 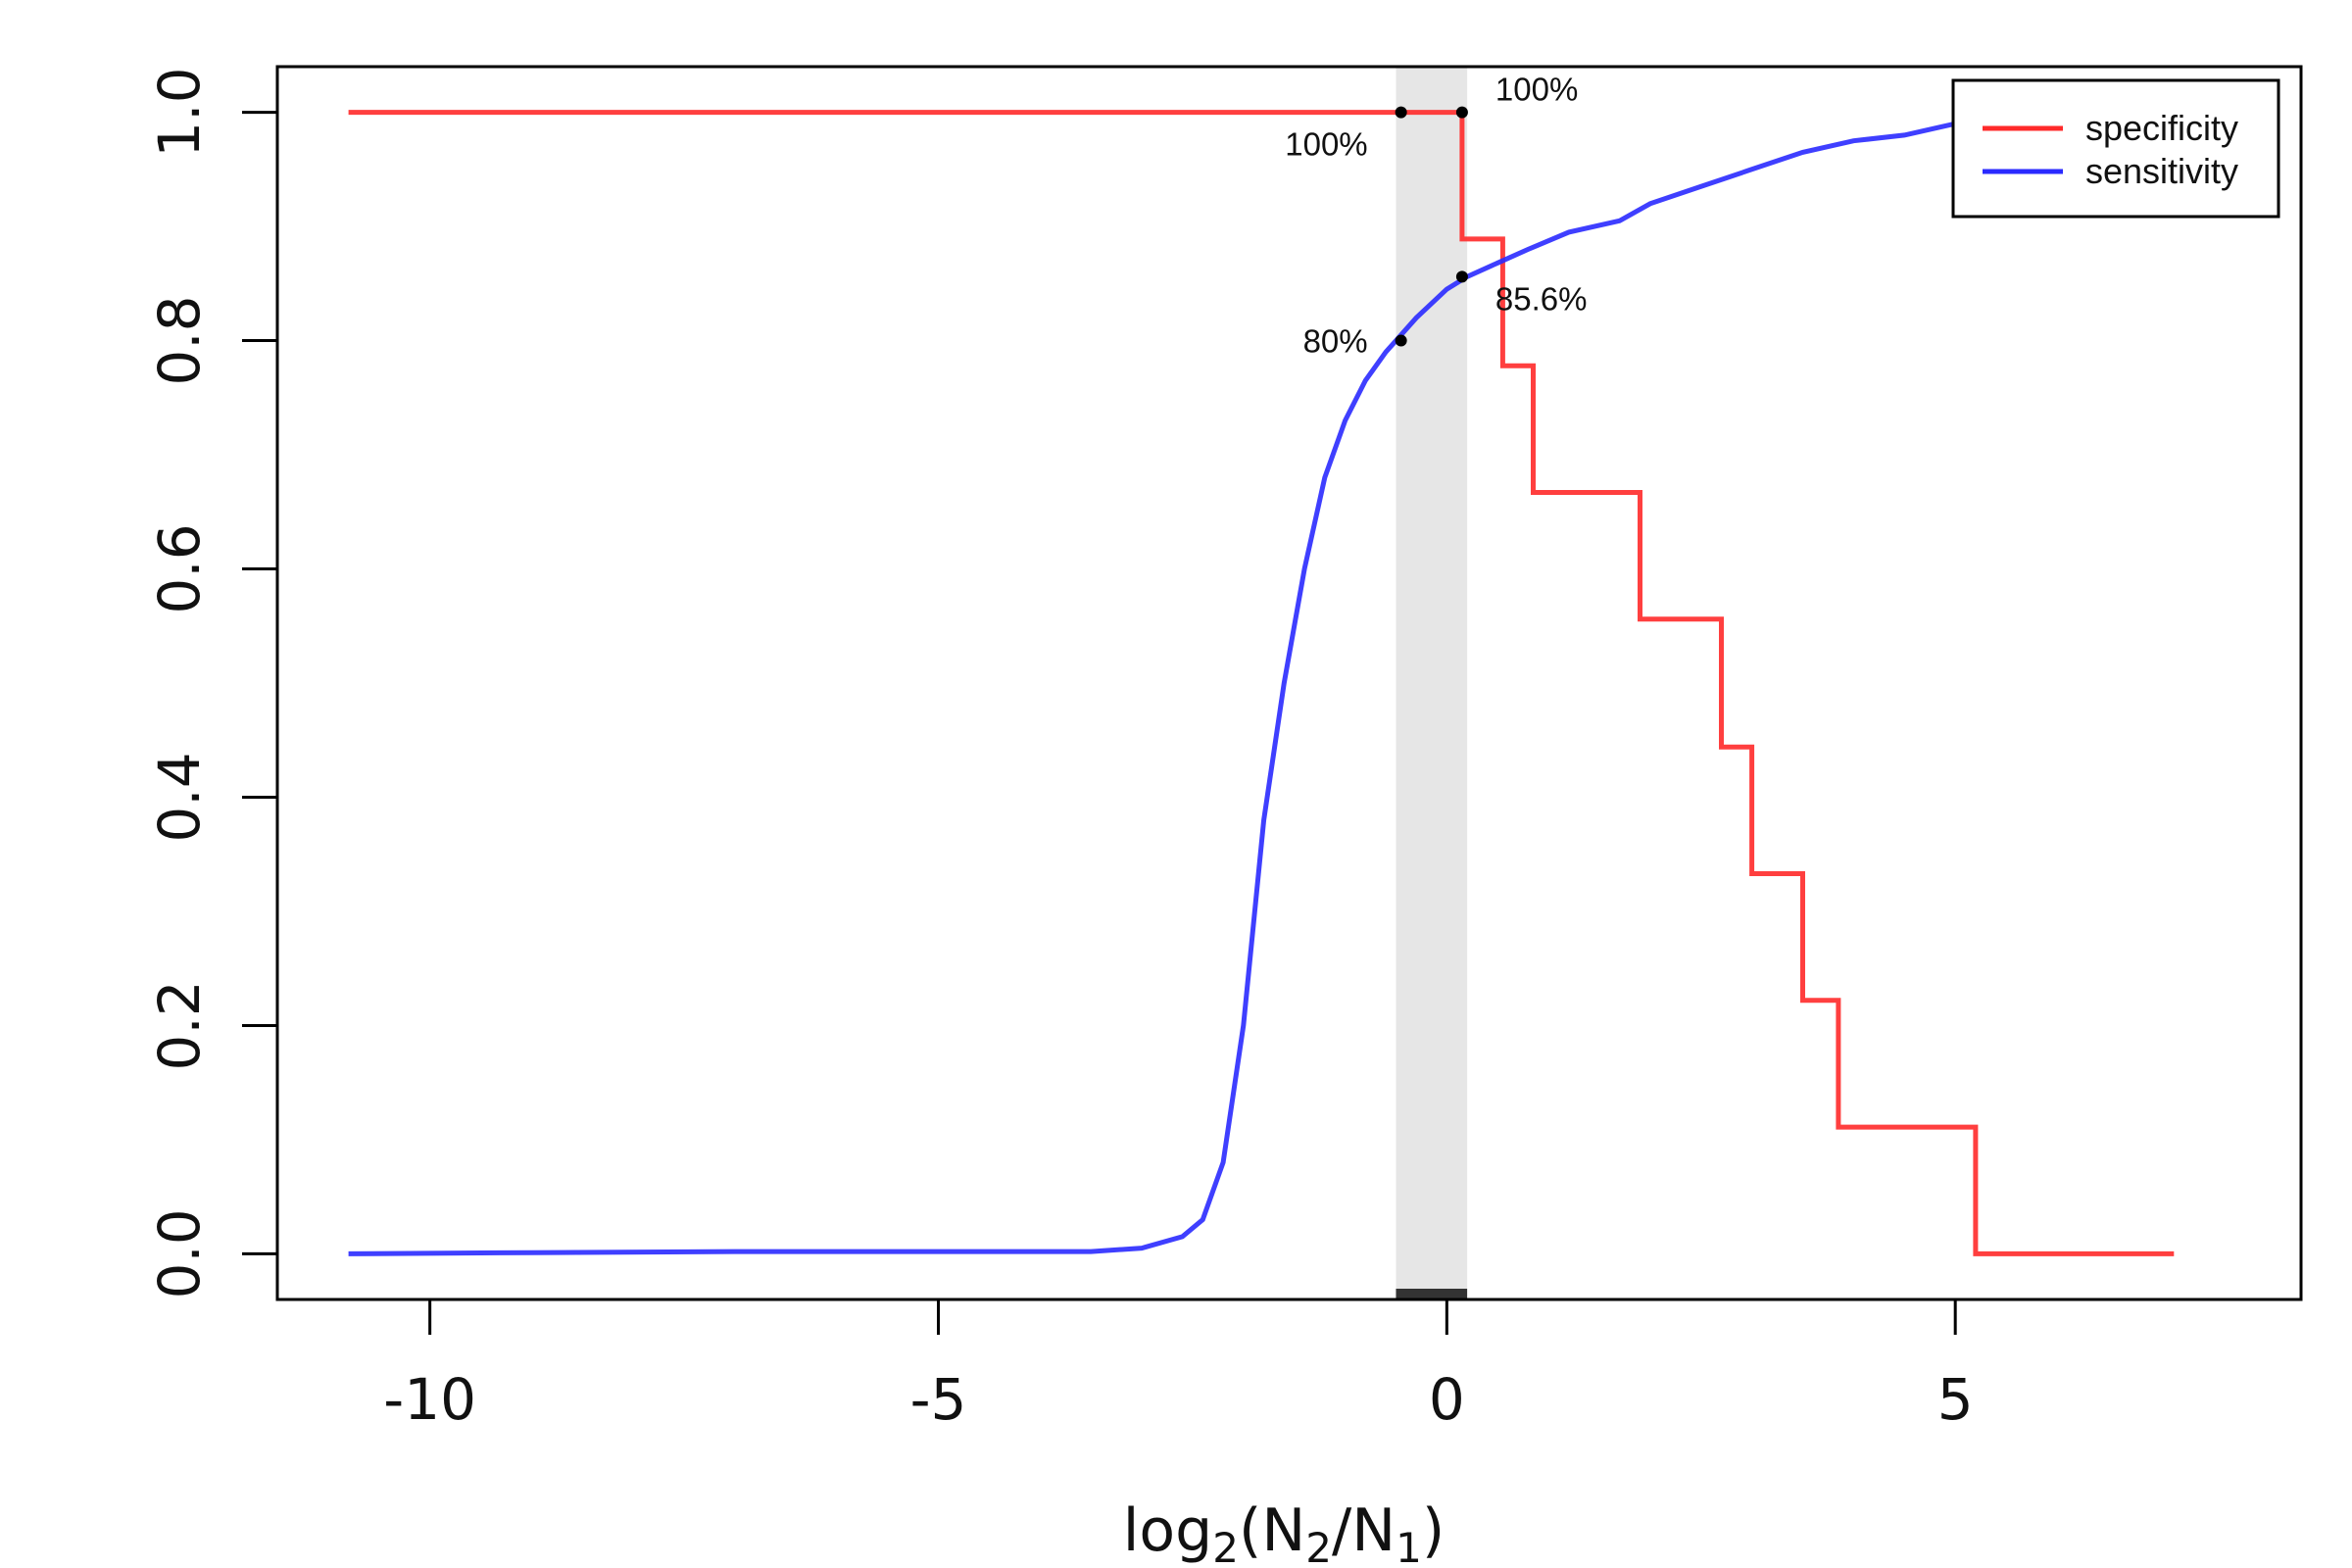 I want to click on highlight-band-bar, so click(x=1432, y=1294).